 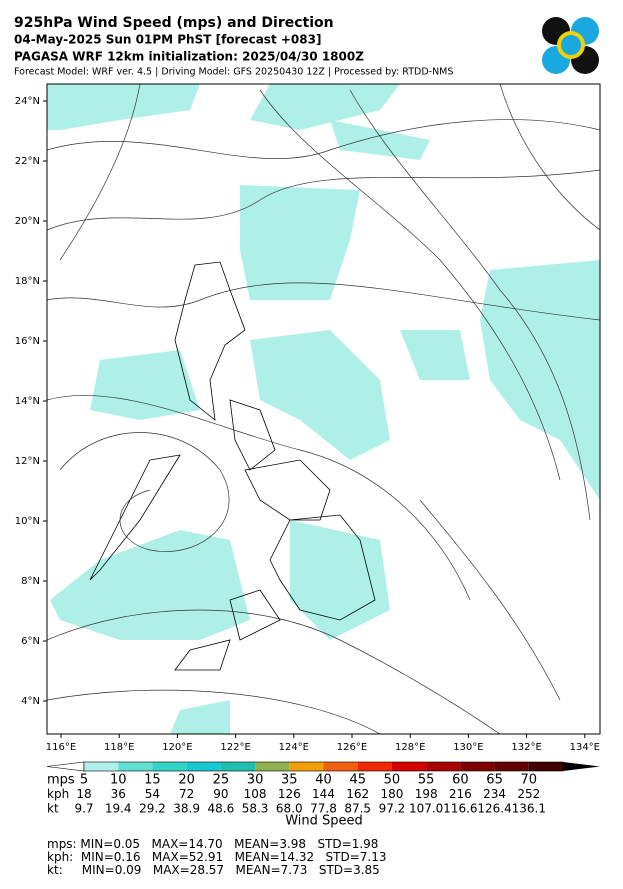 I want to click on threshold-label: 97.2, so click(x=392, y=809).